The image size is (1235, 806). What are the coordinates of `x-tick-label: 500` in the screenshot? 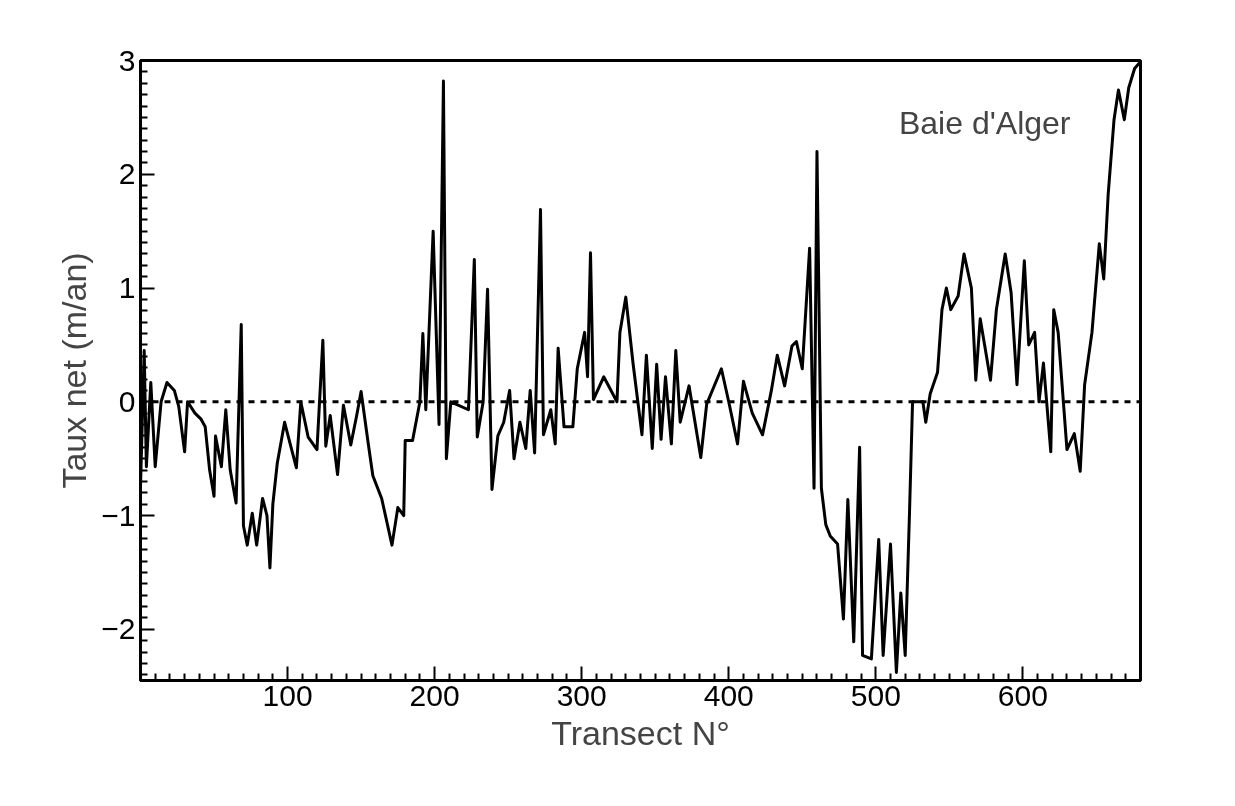 It's located at (875, 695).